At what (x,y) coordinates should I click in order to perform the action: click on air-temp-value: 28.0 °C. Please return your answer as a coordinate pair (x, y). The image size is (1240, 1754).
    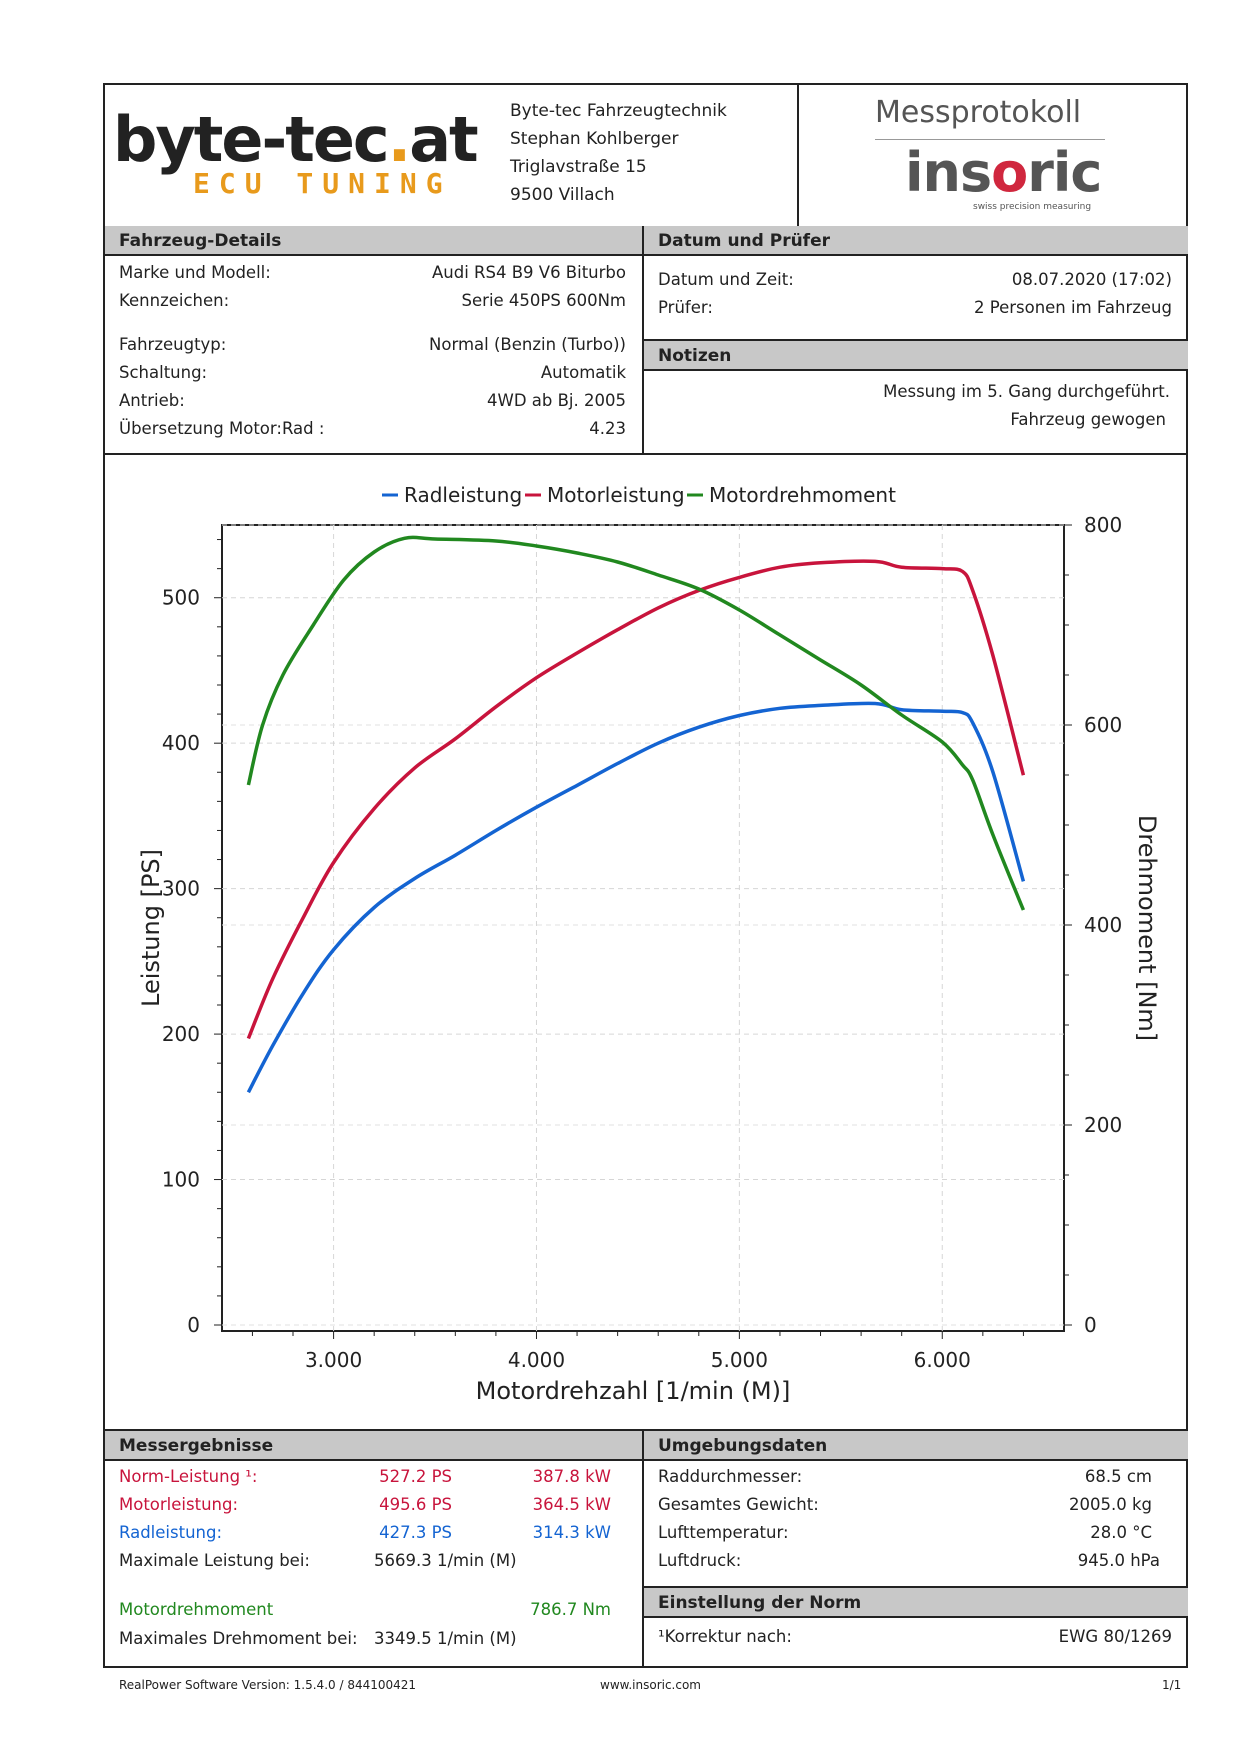
    Looking at the image, I should click on (1121, 1532).